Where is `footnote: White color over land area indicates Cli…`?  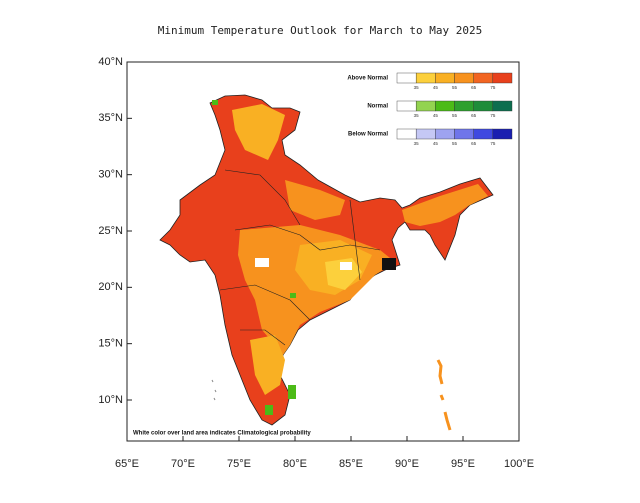 footnote: White color over land area indicates Cli… is located at coordinates (222, 434).